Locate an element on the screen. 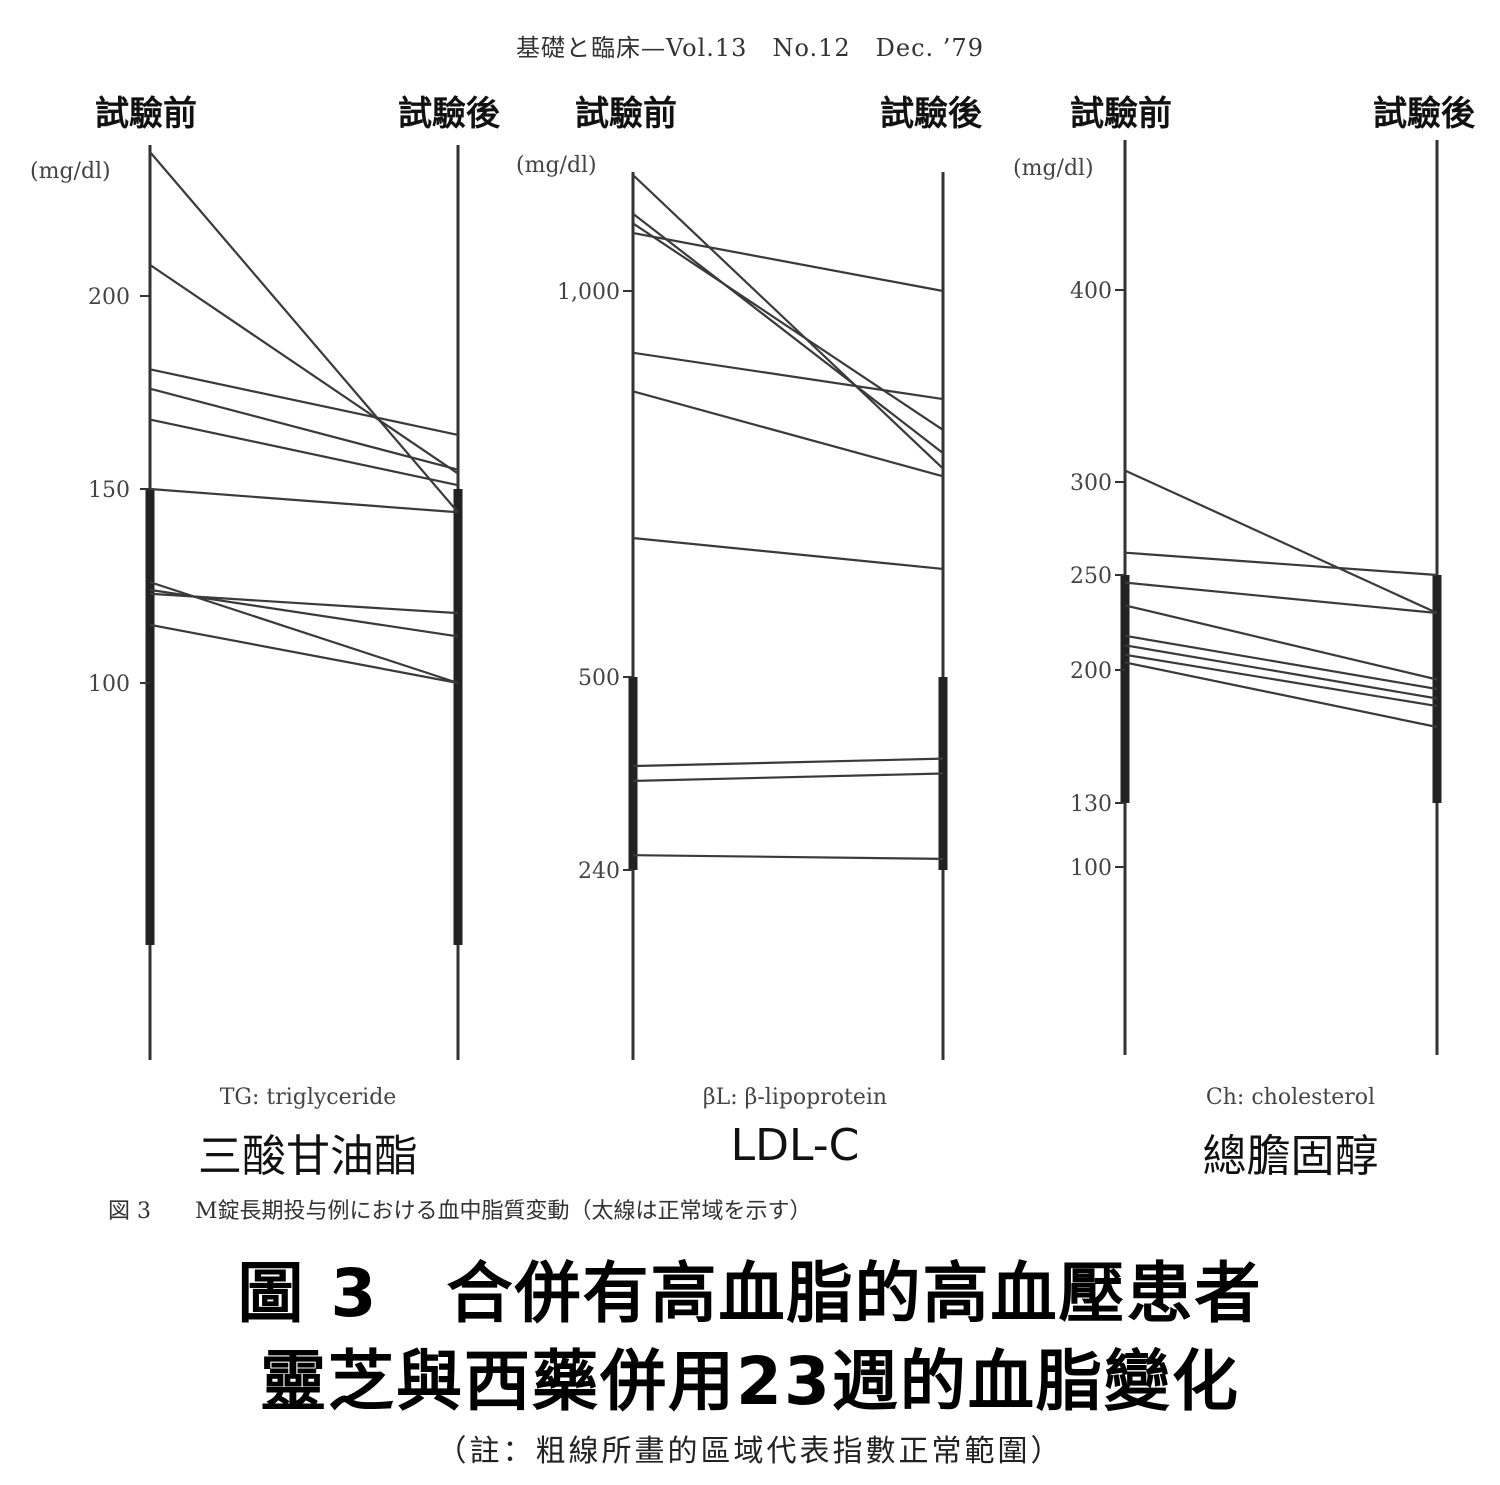 This screenshot has height=1485, width=1500. panel3-tick-label: 300 is located at coordinates (1091, 483).